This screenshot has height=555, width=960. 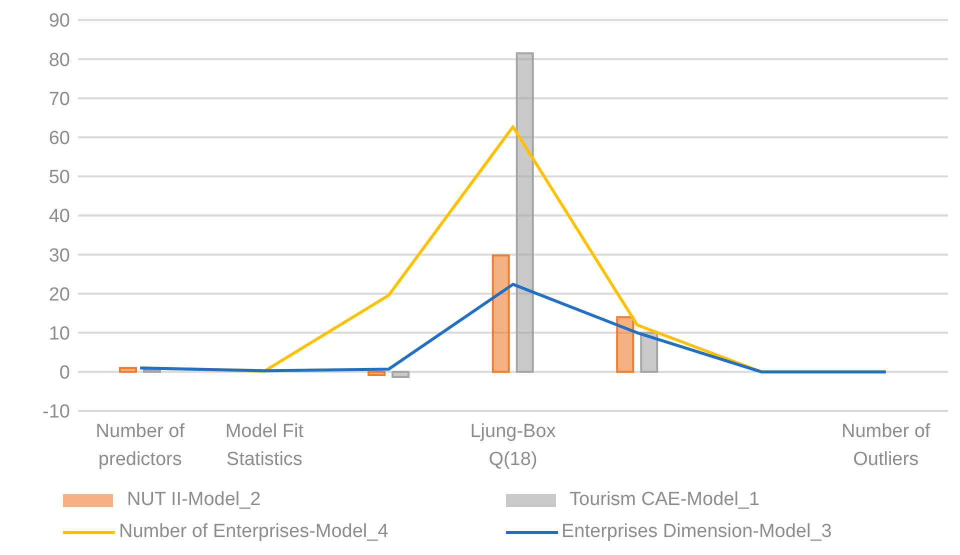 What do you see at coordinates (64, 373) in the screenshot?
I see `y-tick-label: 0` at bounding box center [64, 373].